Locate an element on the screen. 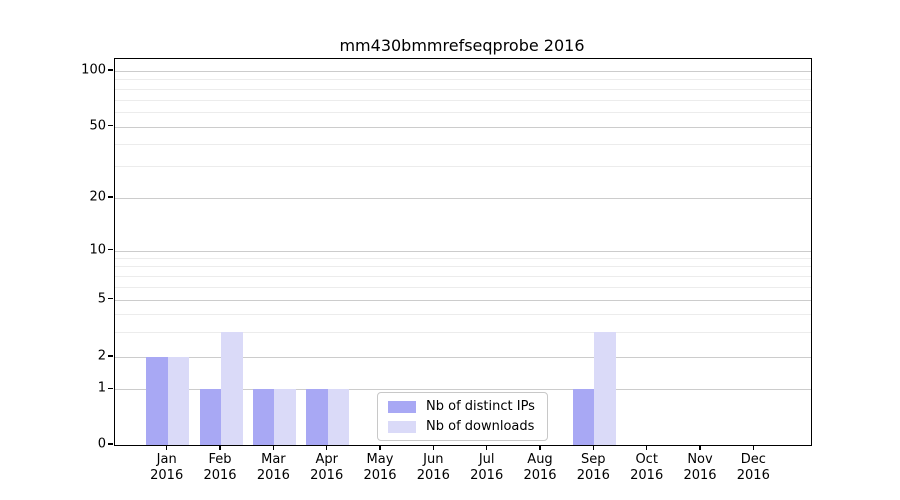  x-tick-label: Dec 2016 is located at coordinates (753, 467).